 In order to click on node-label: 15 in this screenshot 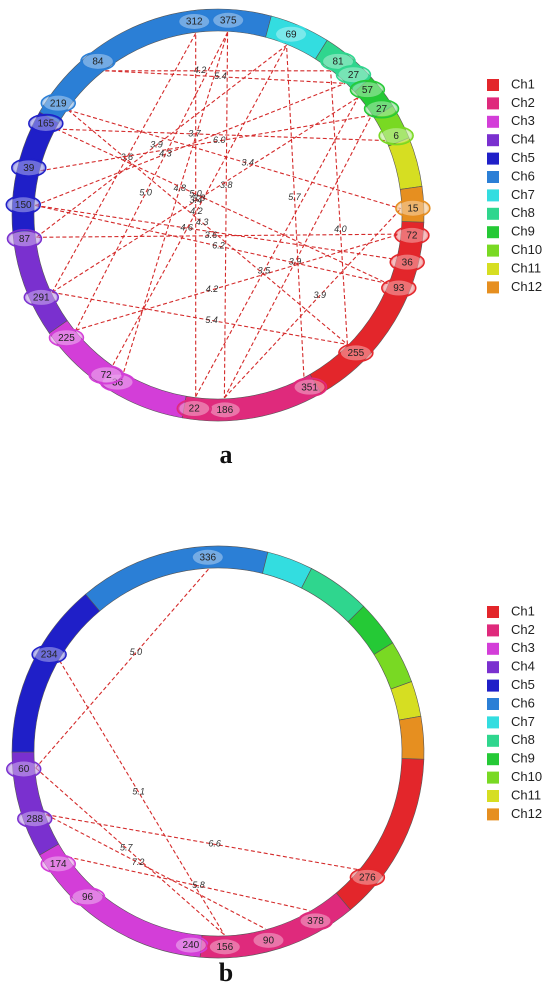, I will do `click(413, 208)`.